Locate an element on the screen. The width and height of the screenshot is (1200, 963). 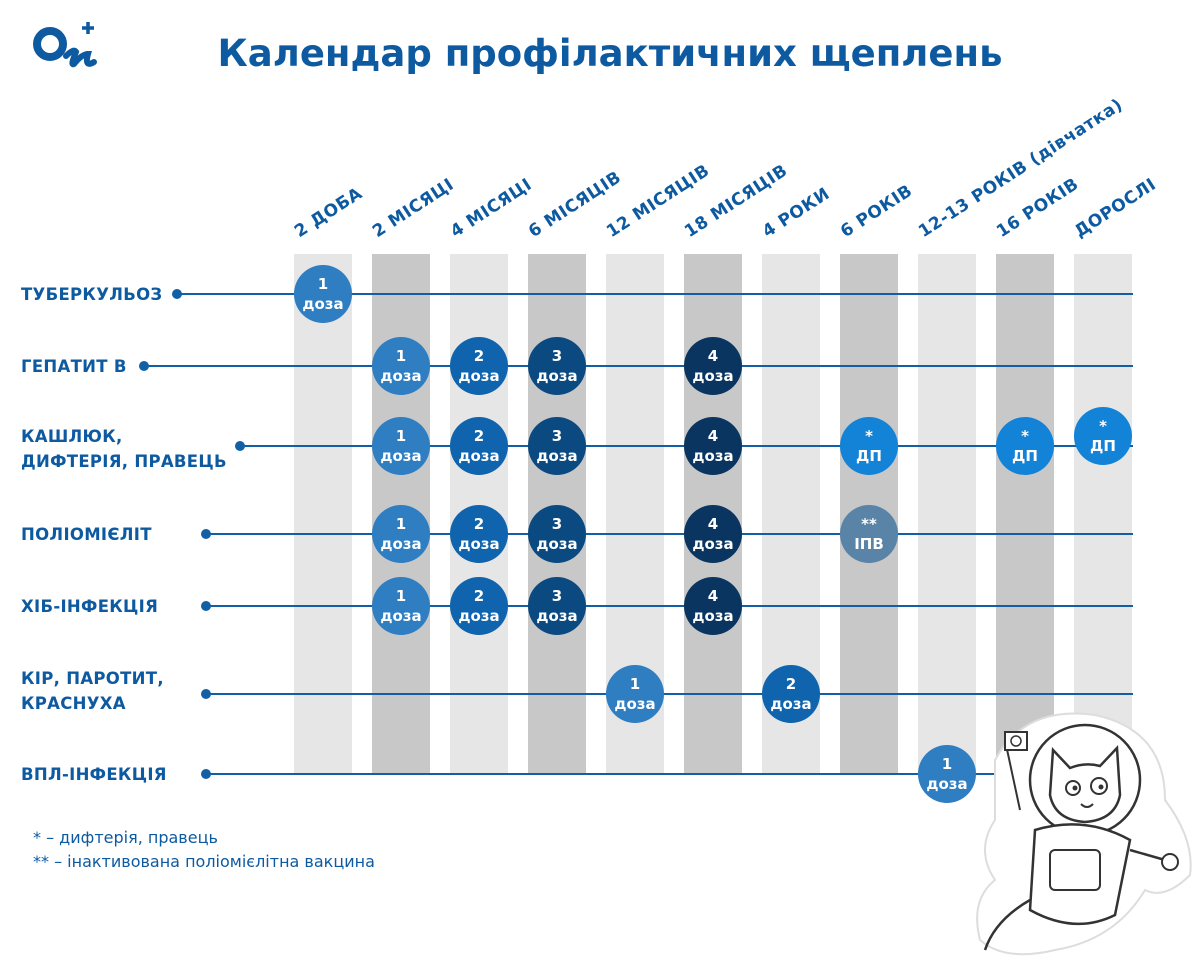
column-header: ДОРОСЛІ is located at coordinates (1115, 208).